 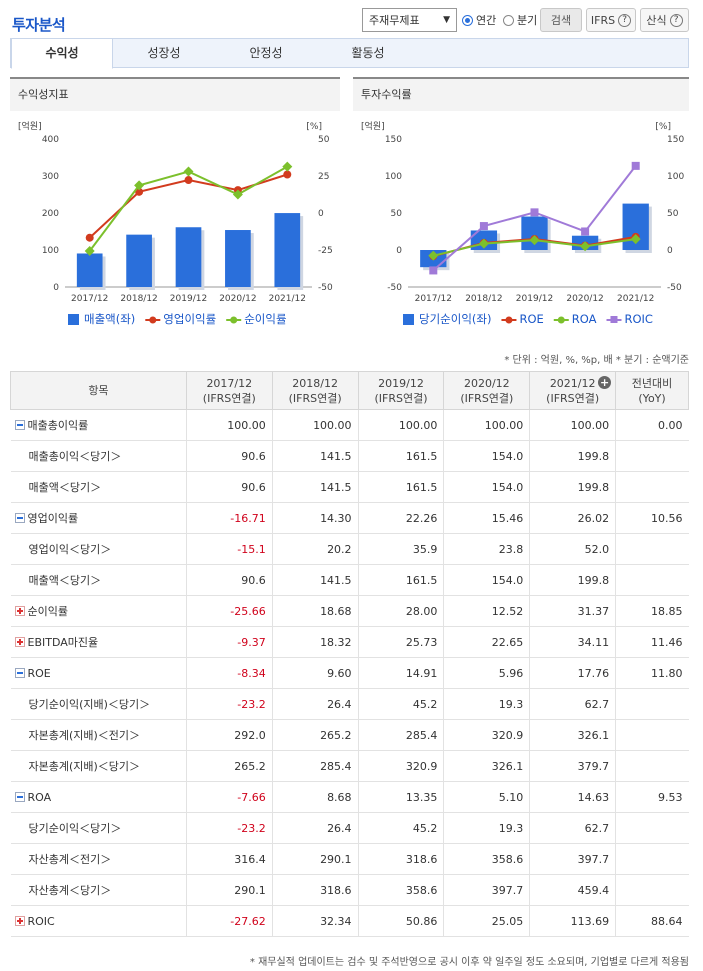 I want to click on chevron-down-icon: ▼, so click(x=446, y=20).